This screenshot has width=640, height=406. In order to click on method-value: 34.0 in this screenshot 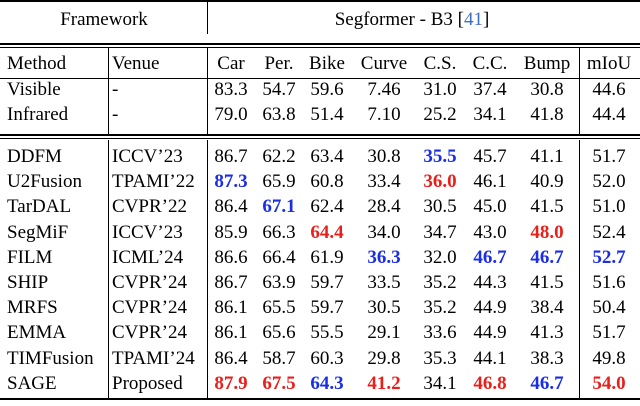, I will do `click(384, 232)`.